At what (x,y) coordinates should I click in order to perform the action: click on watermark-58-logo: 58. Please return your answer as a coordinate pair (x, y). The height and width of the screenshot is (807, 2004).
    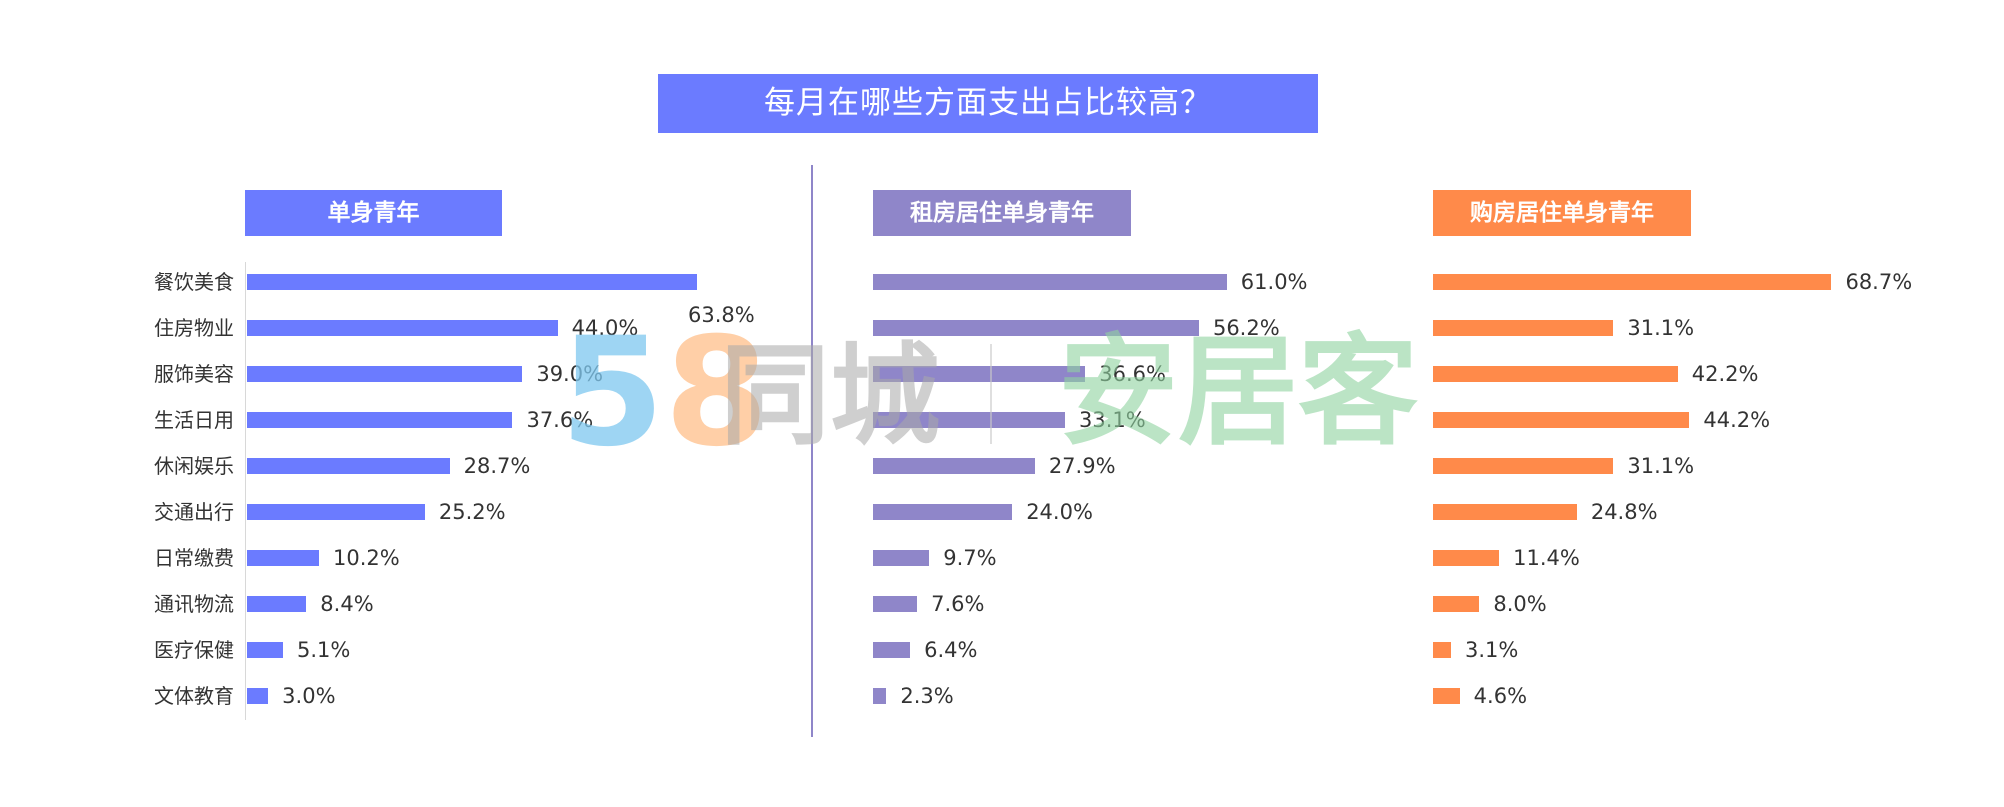
    Looking at the image, I should click on (664, 393).